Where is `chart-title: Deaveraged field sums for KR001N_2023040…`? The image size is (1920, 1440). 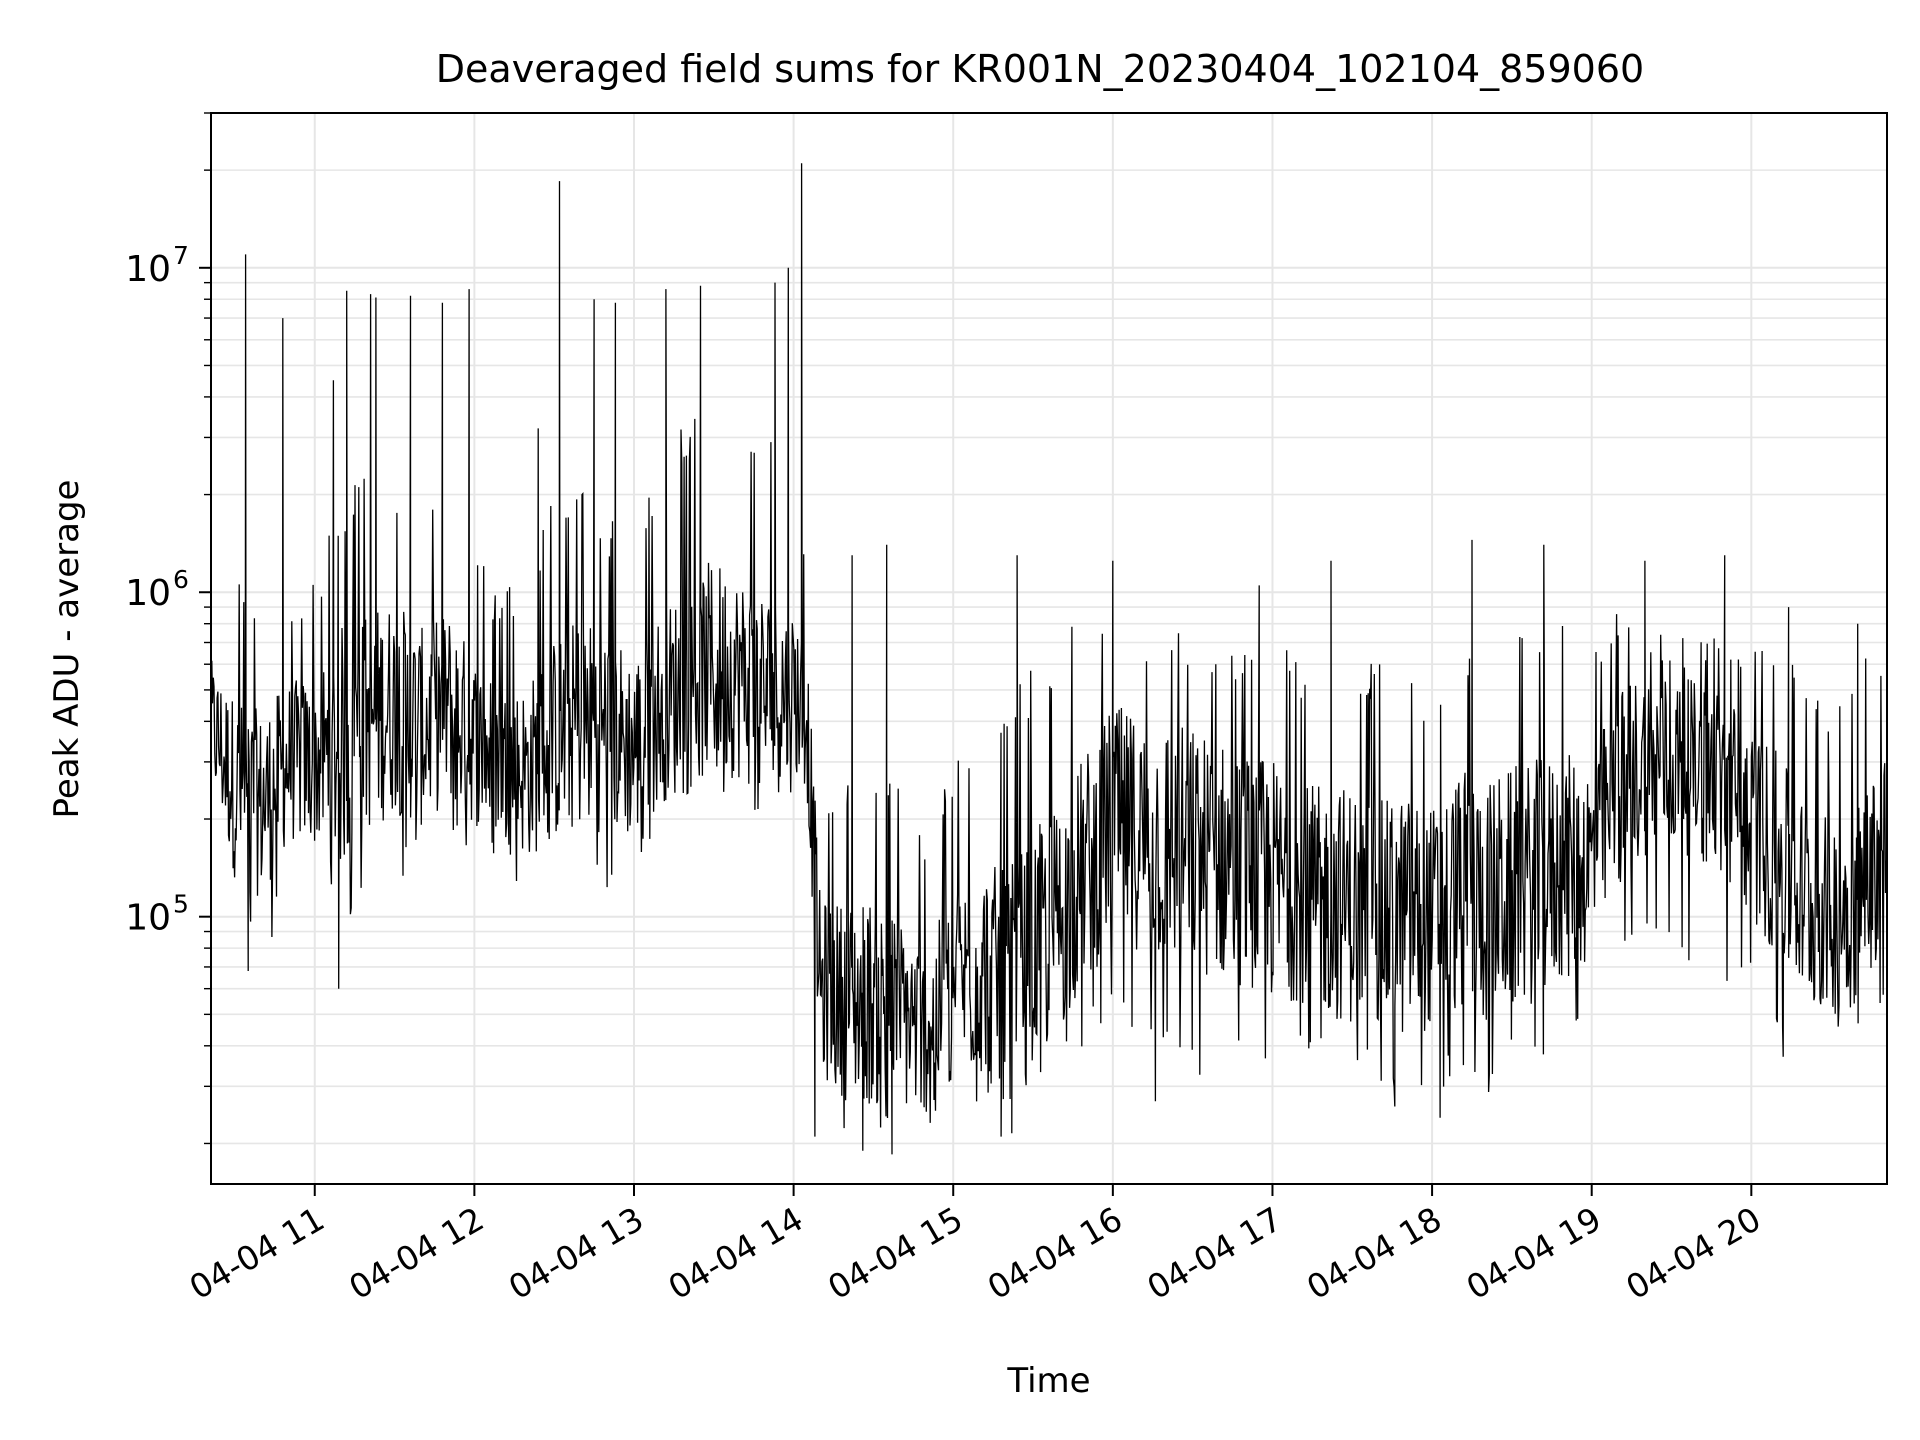 chart-title: Deaveraged field sums for KR001N_2023040… is located at coordinates (1040, 69).